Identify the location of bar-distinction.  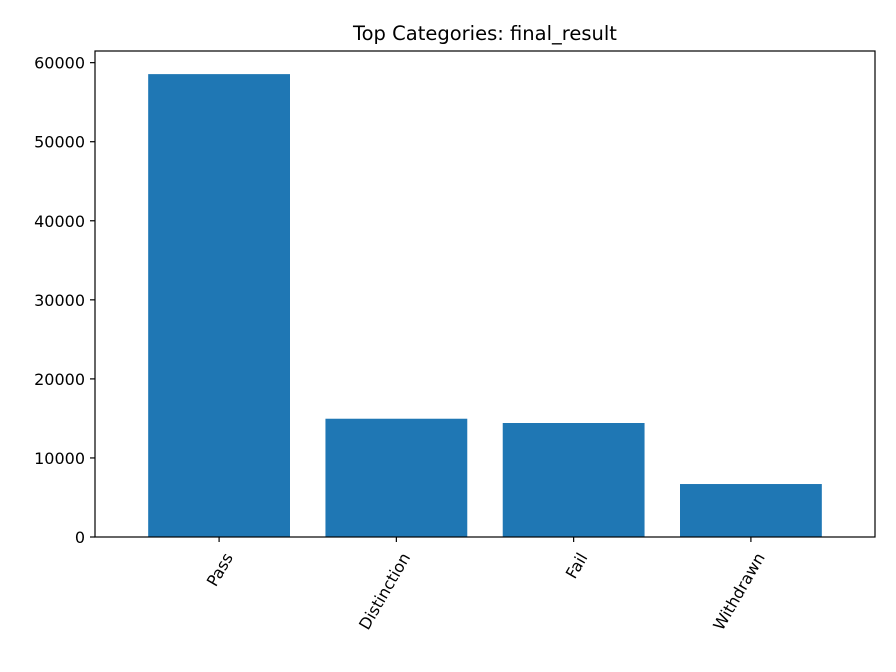
(396, 477).